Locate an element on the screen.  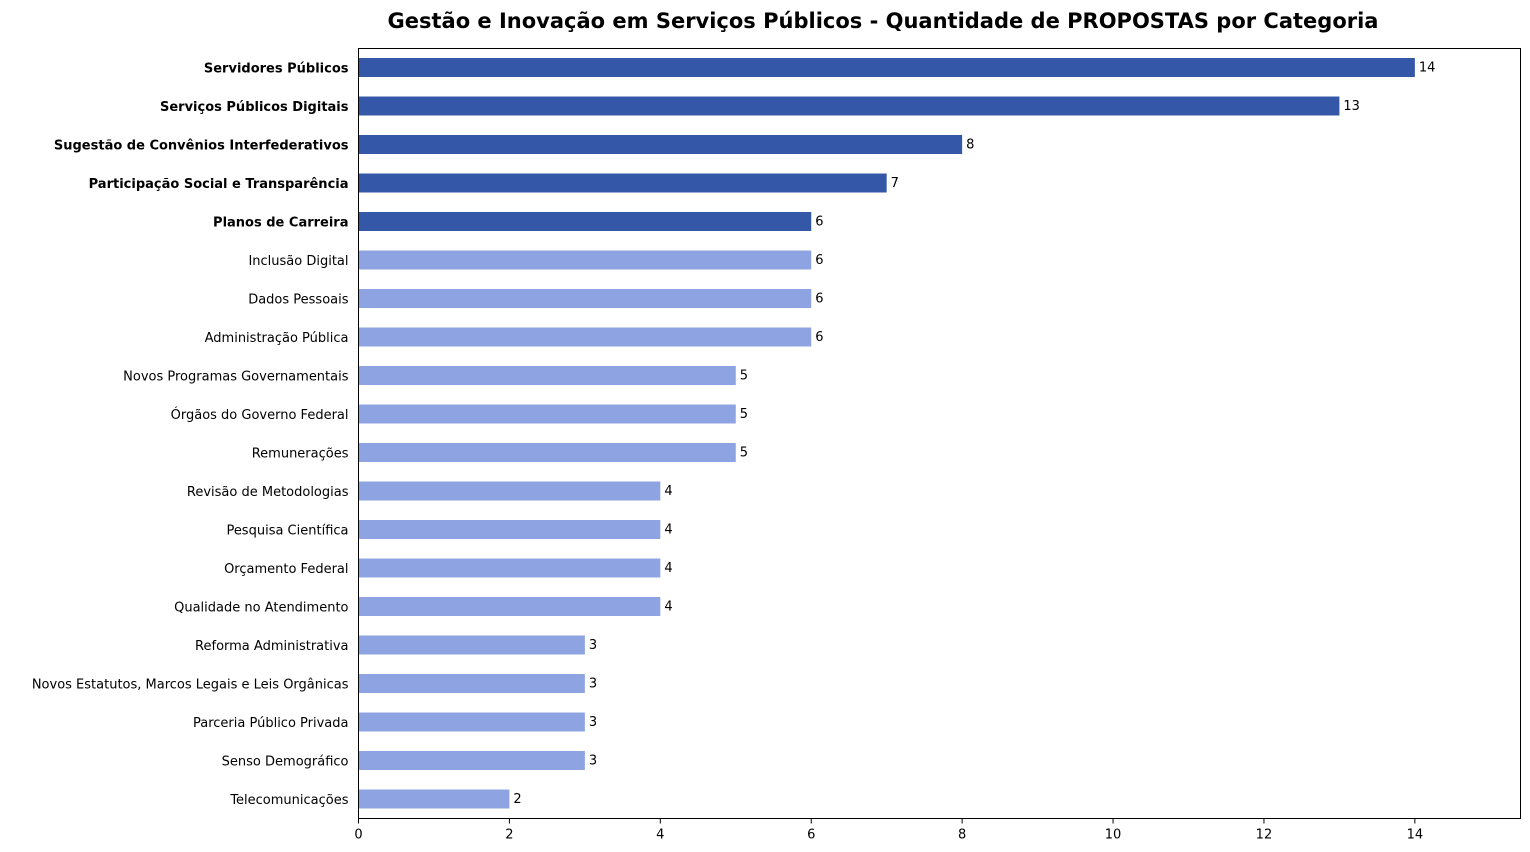
value-label-11: 4 is located at coordinates (668, 491).